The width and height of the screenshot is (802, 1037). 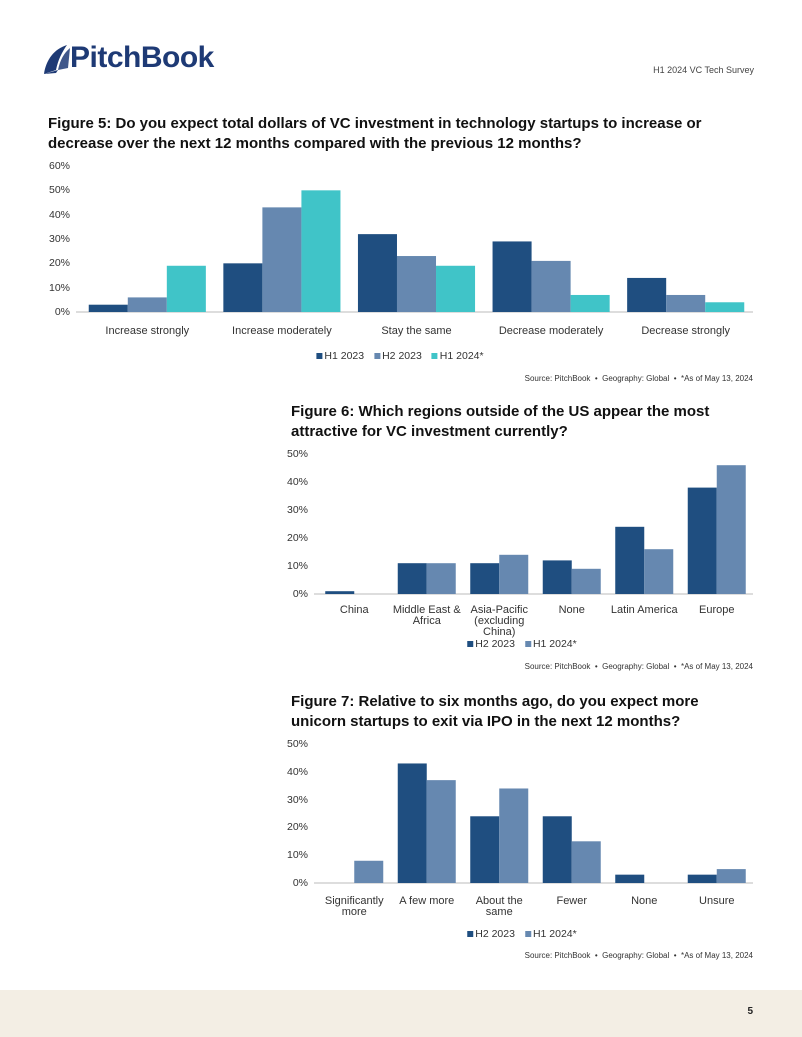 What do you see at coordinates (282, 331) in the screenshot?
I see `x-tick-label: Increase moderately` at bounding box center [282, 331].